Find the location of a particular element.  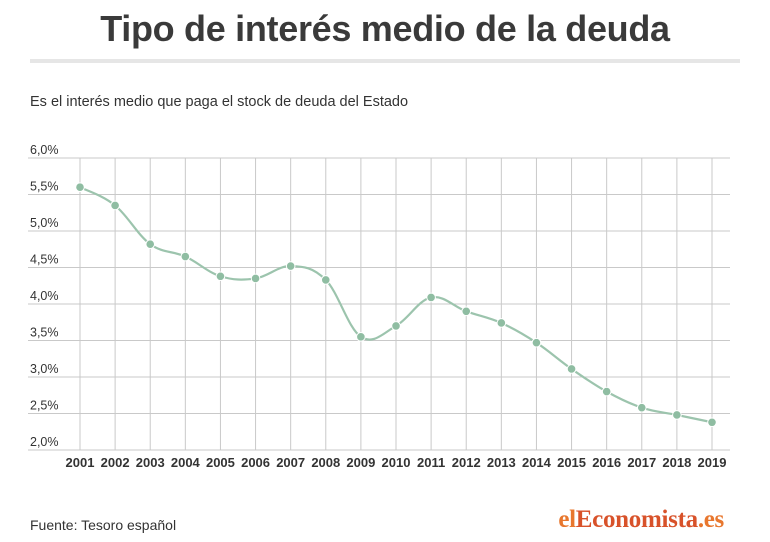

y-tick-label: 5,5% is located at coordinates (44, 187).